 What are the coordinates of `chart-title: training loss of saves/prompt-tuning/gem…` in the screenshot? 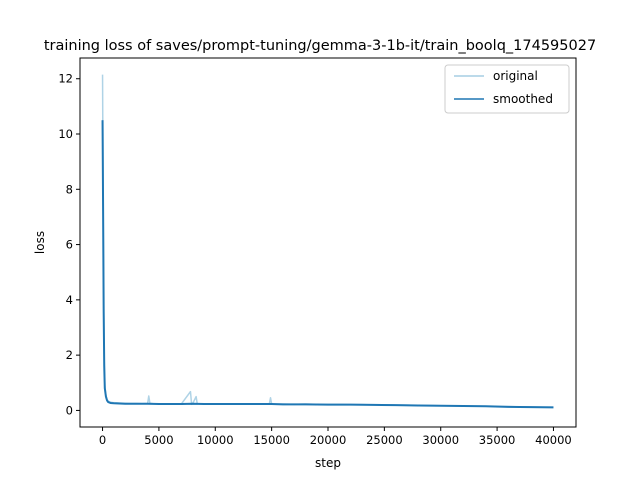 It's located at (320, 46).